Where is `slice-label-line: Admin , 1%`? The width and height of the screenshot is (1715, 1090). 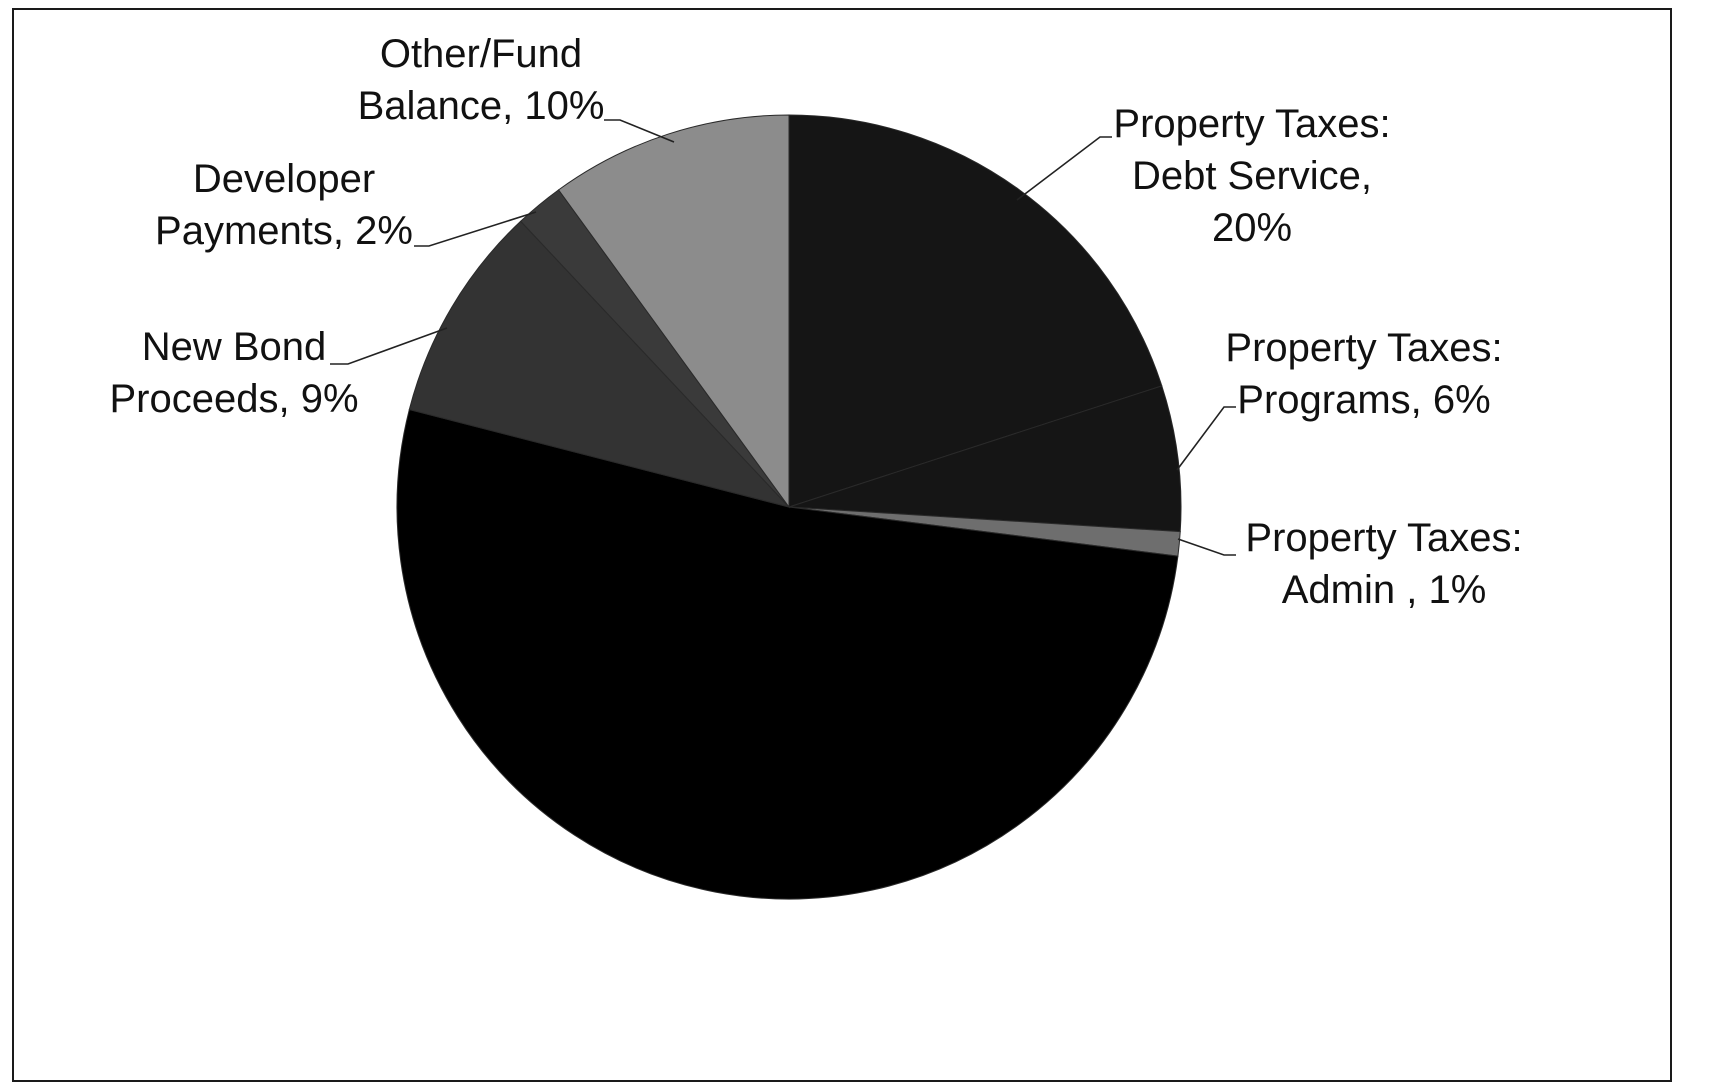 slice-label-line: Admin , 1% is located at coordinates (1384, 590).